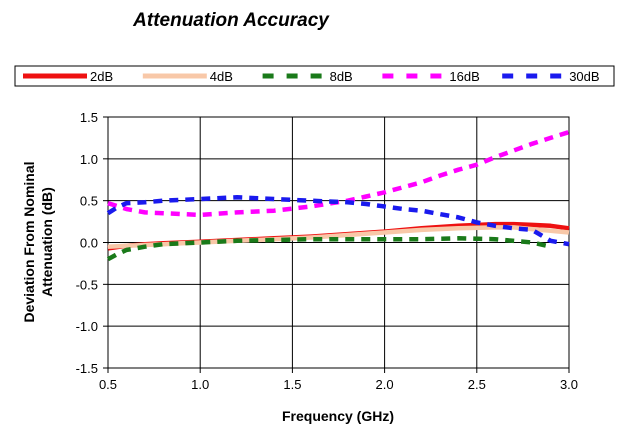 The height and width of the screenshot is (437, 628). I want to click on y-tick-label: 1.5, so click(89, 117).